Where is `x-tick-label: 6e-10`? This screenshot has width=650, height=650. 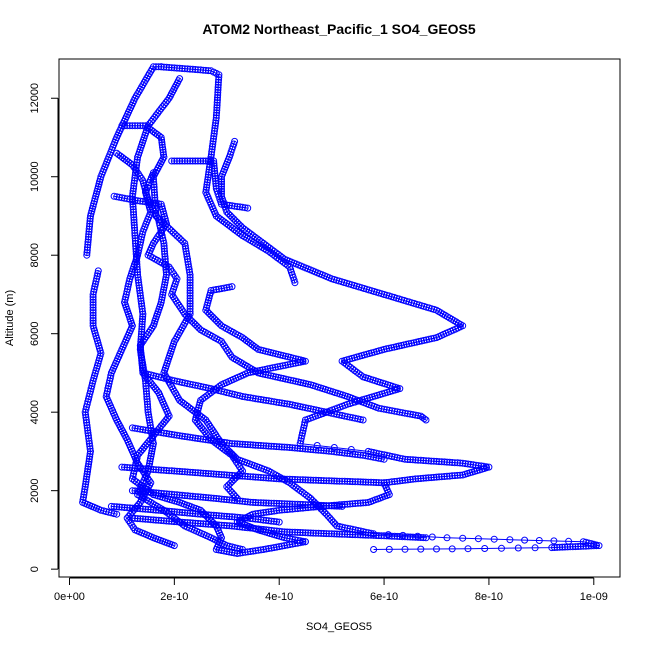 x-tick-label: 6e-10 is located at coordinates (384, 597).